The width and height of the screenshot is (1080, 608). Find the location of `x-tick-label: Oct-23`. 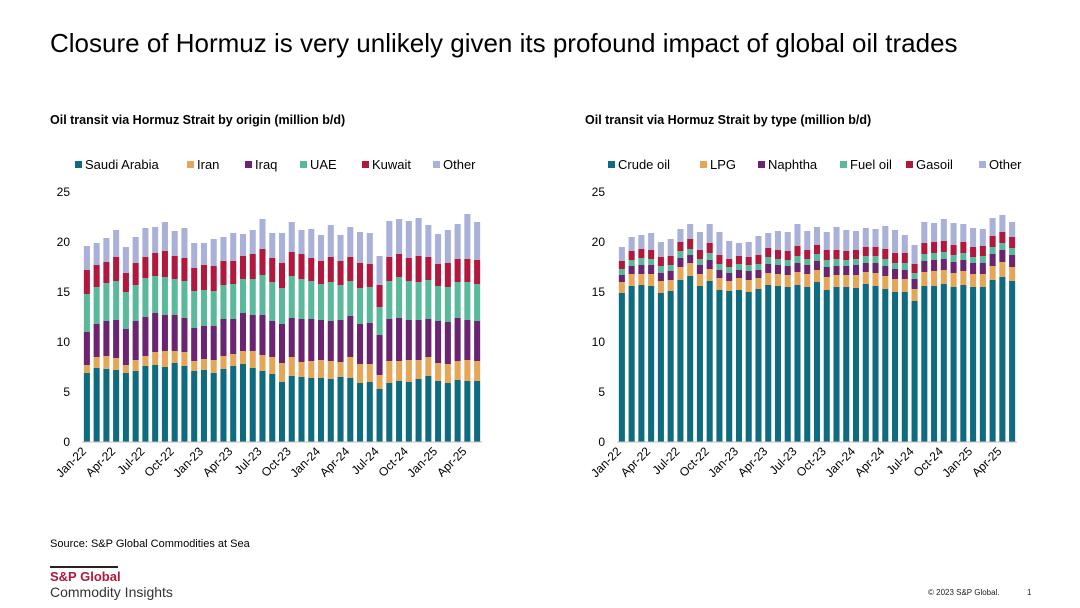

x-tick-label: Oct-23 is located at coordinates (812, 462).